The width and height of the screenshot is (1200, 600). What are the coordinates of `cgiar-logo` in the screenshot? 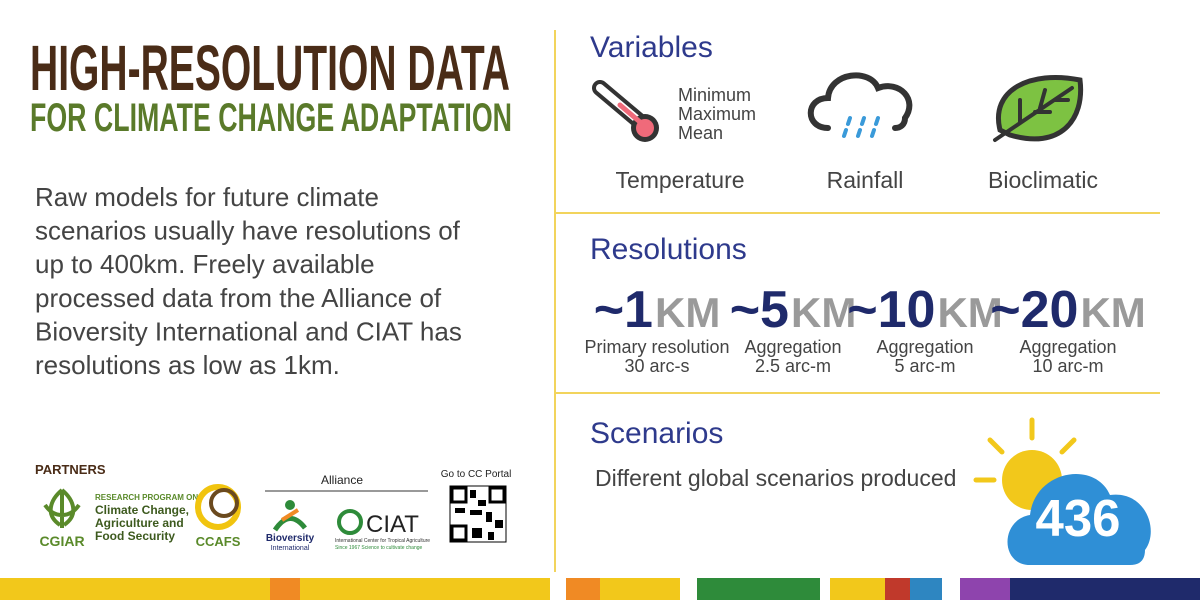 It's located at (62, 508).